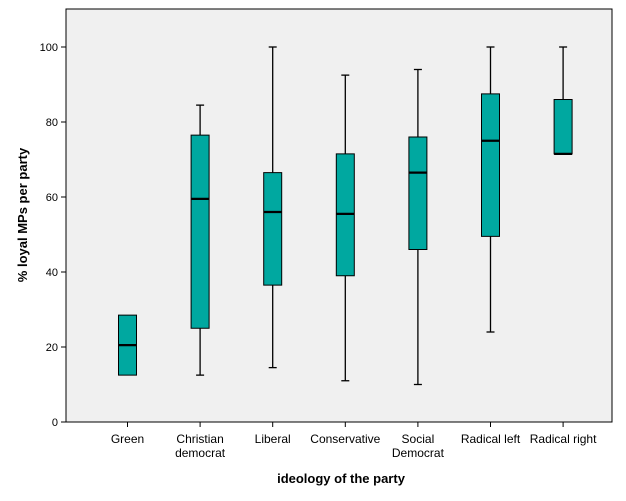  What do you see at coordinates (55, 423) in the screenshot?
I see `y-tick-label: 0` at bounding box center [55, 423].